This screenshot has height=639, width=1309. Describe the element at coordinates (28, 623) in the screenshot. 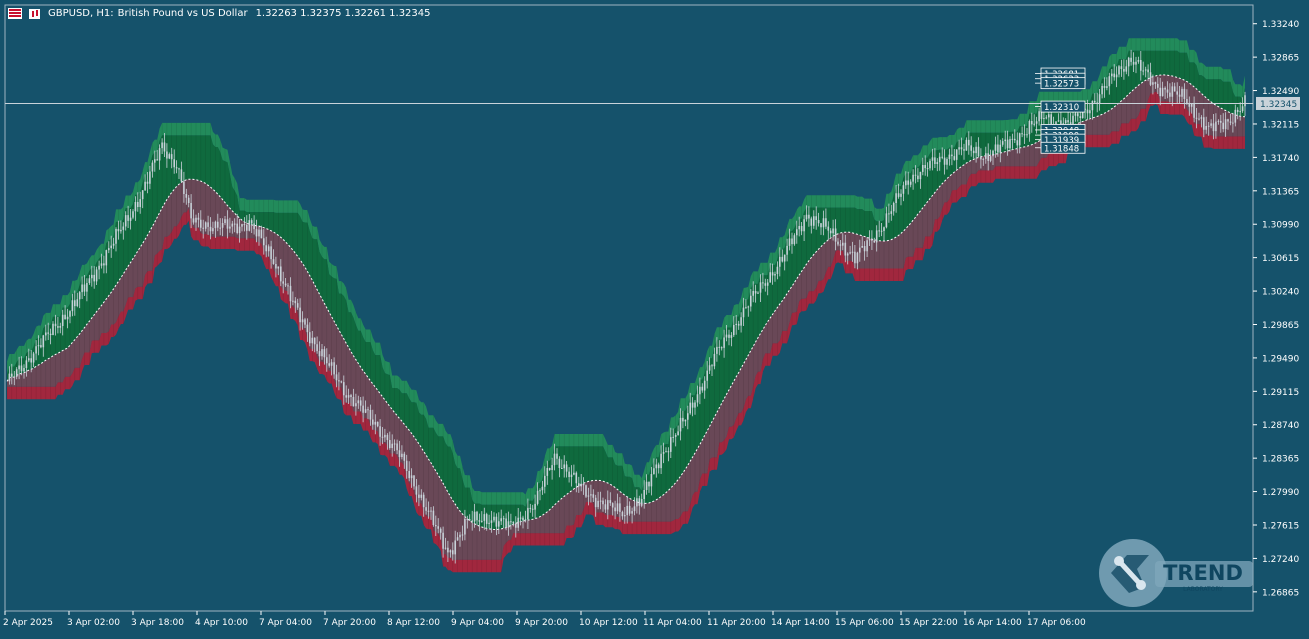

I see `x-tick-label: 2 Apr 2025` at that location.